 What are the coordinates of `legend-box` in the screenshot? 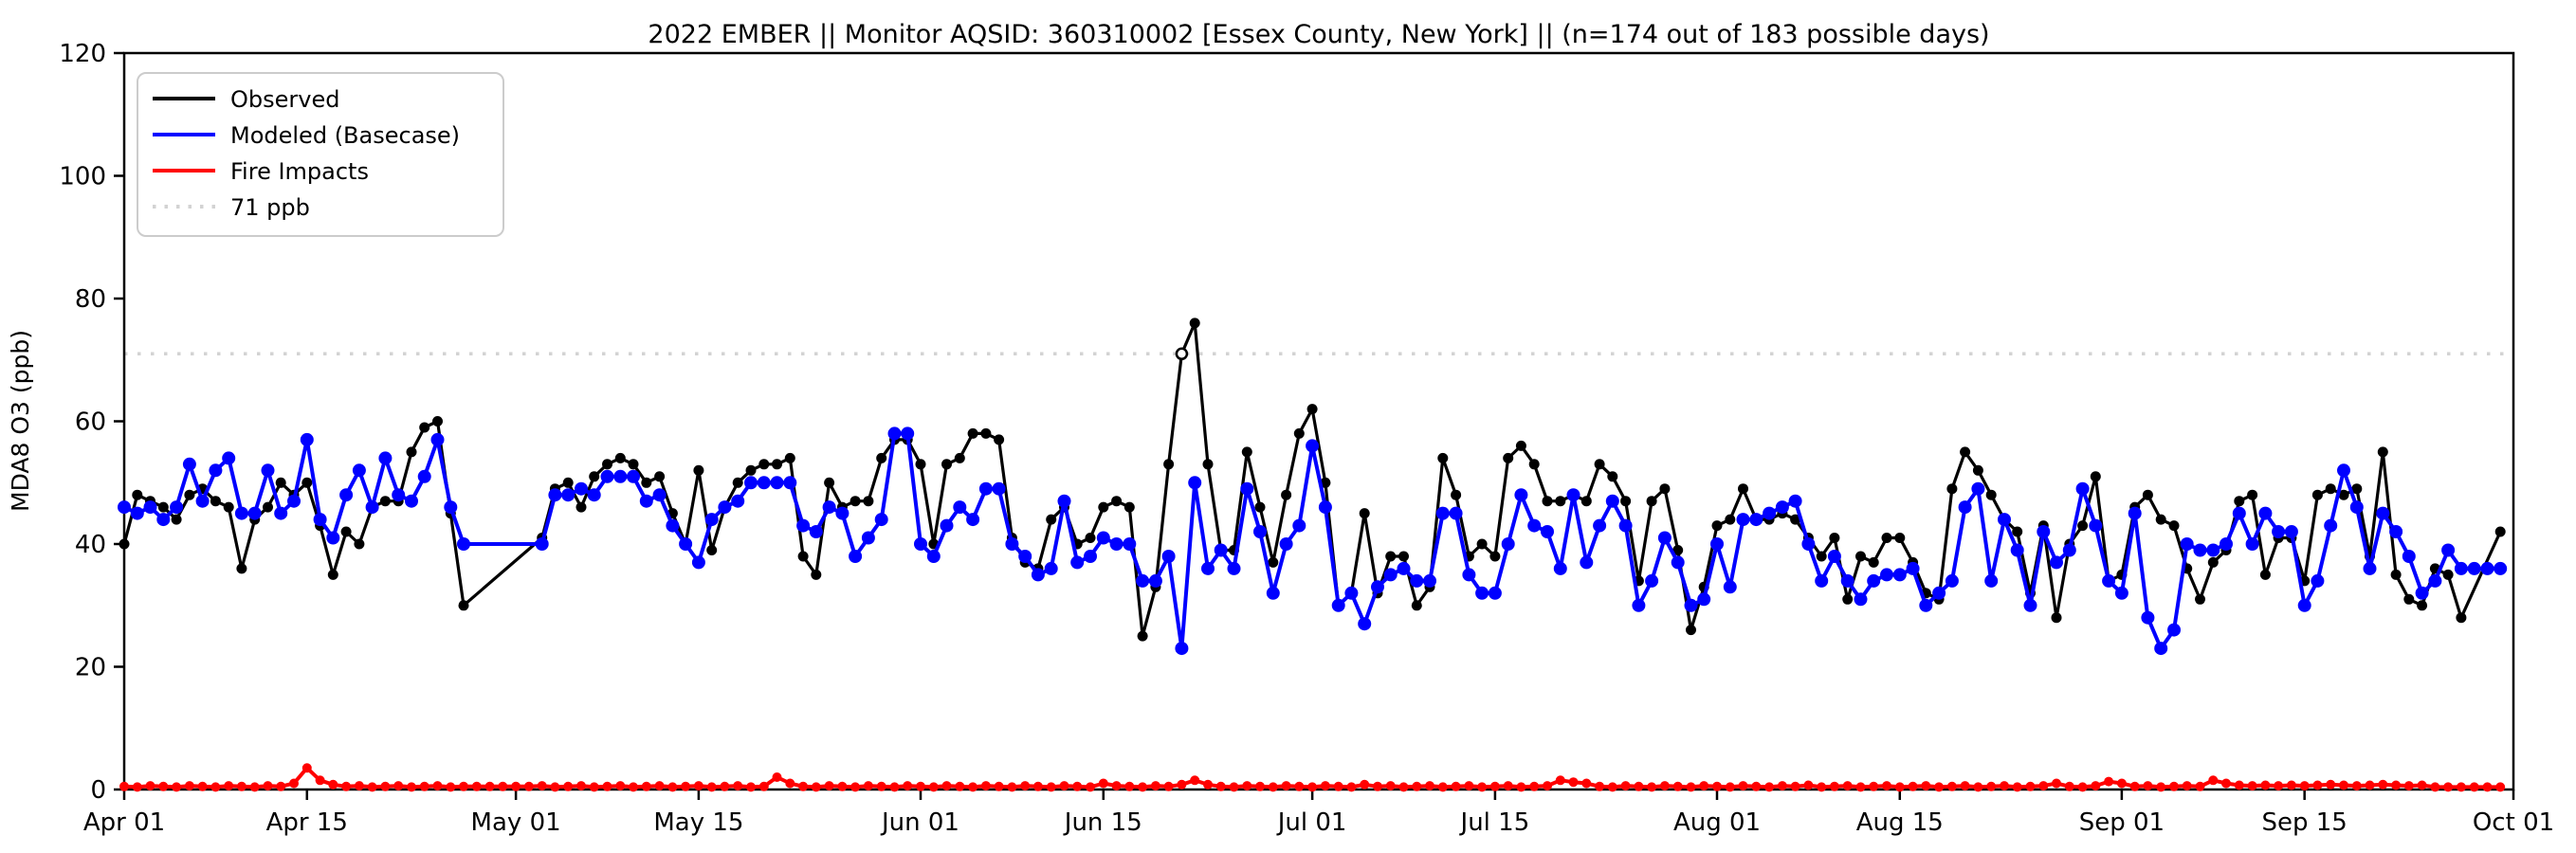 It's located at (320, 154).